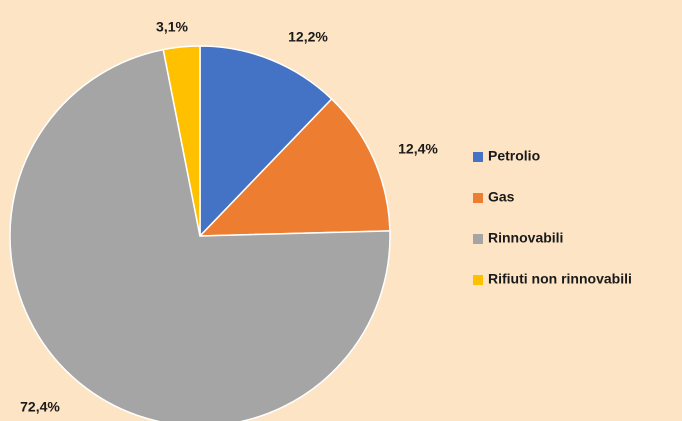 The width and height of the screenshot is (682, 421). I want to click on data-label: 72,4%, so click(40, 407).